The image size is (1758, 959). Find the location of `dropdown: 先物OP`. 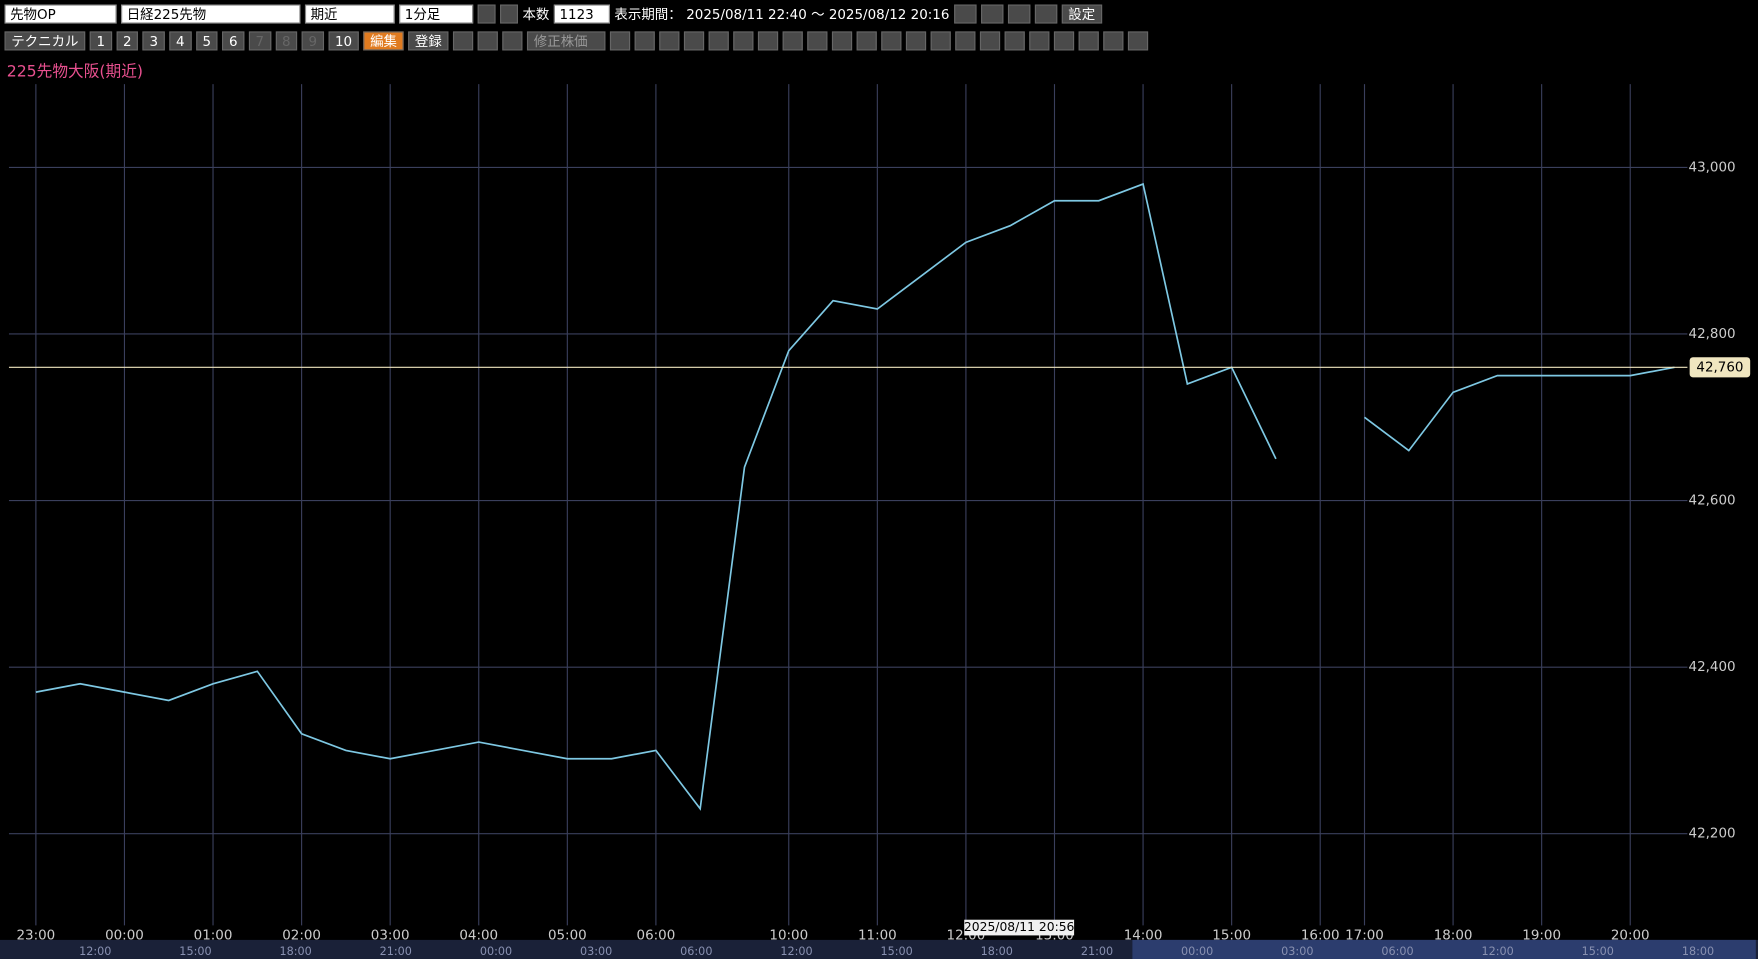

dropdown: 先物OP is located at coordinates (60, 14).